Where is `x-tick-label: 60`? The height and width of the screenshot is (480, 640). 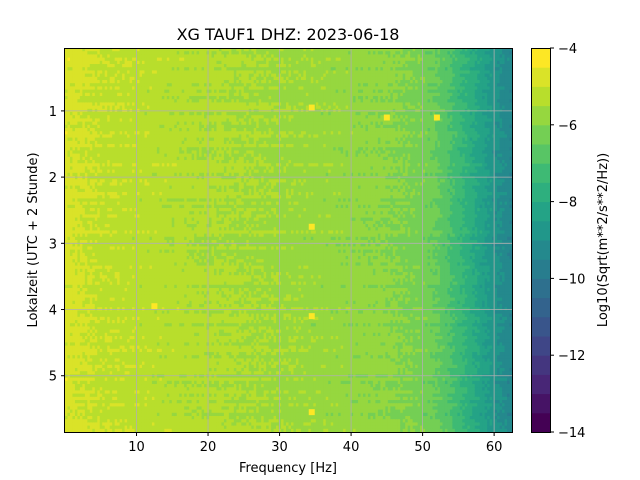
x-tick-label: 60 is located at coordinates (494, 447).